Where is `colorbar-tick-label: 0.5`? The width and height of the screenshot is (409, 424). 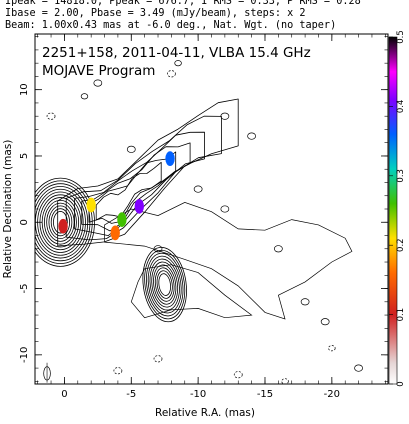 colorbar-tick-label: 0.5 is located at coordinates (401, 37).